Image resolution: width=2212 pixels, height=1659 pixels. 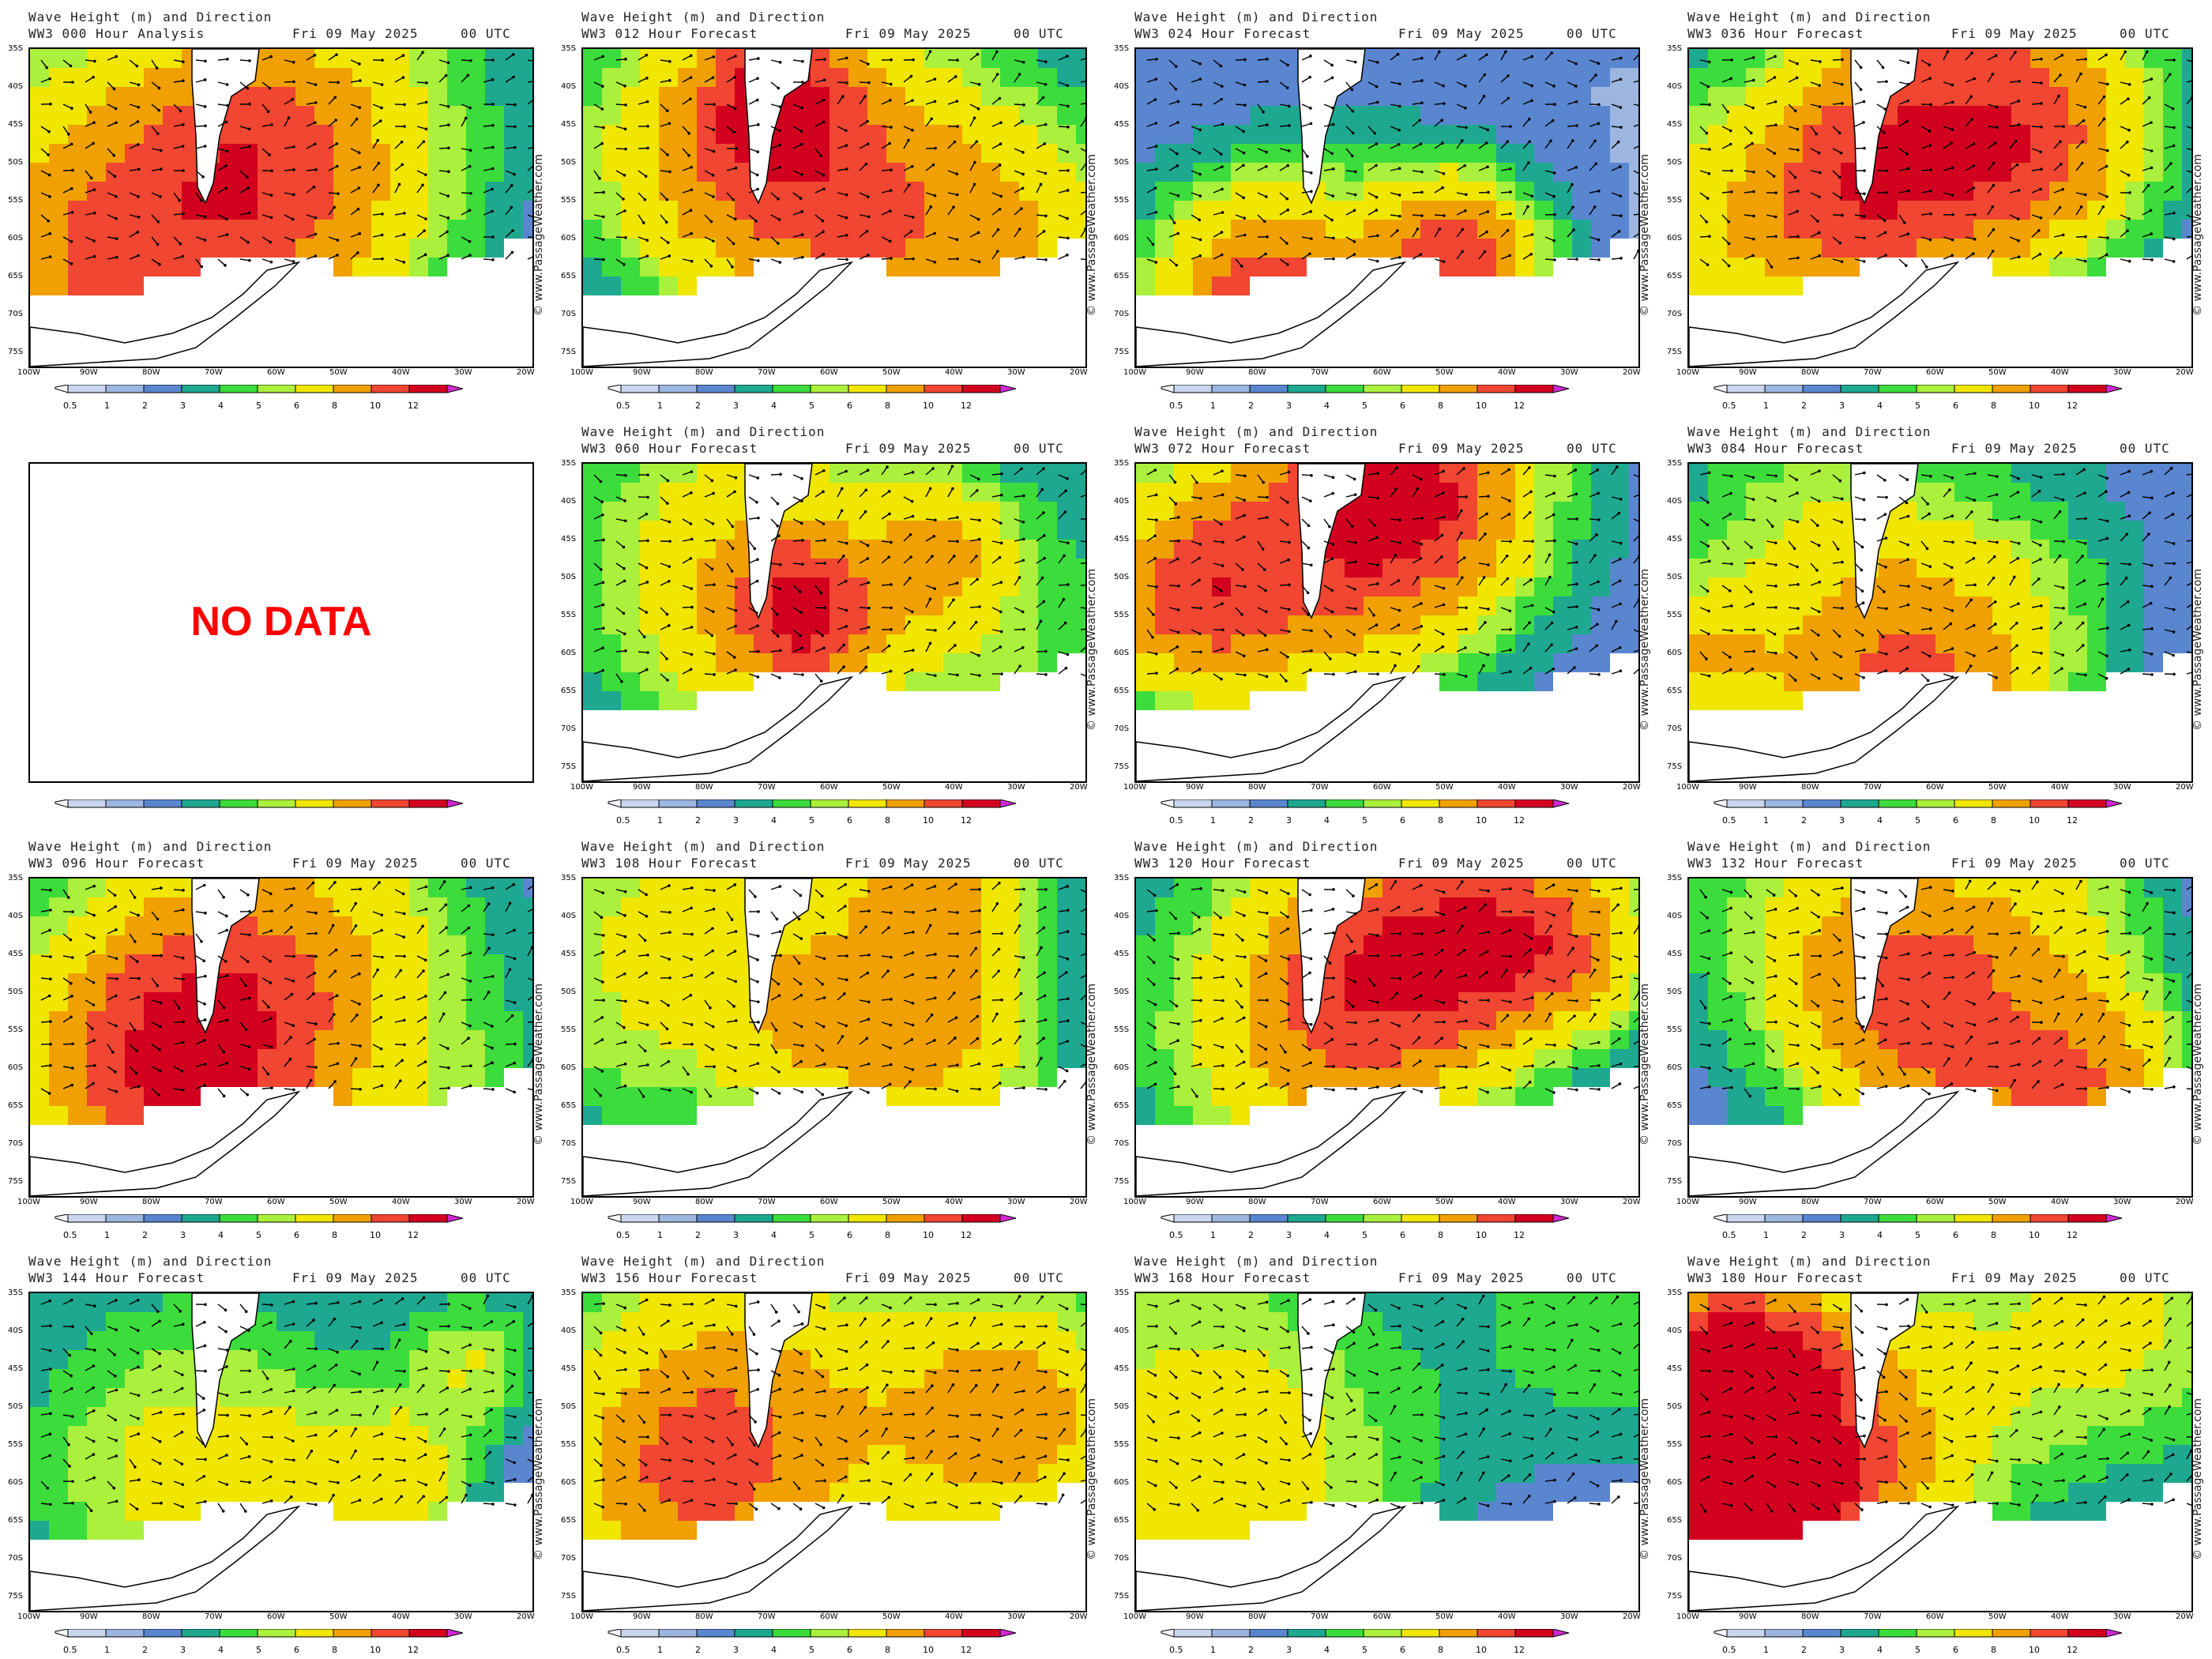 I want to click on scale-tick-label: 6, so click(x=1956, y=1235).